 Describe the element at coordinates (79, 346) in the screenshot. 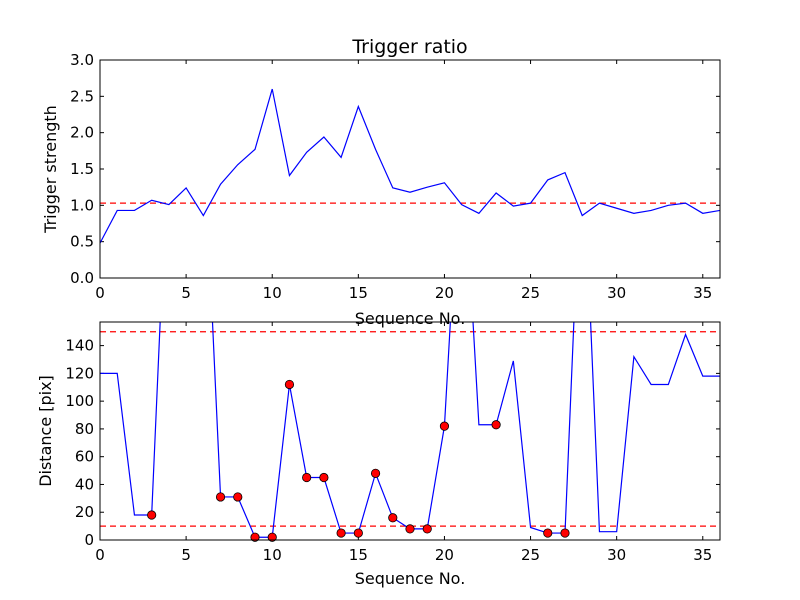

I see `y-tick-label: 140` at that location.